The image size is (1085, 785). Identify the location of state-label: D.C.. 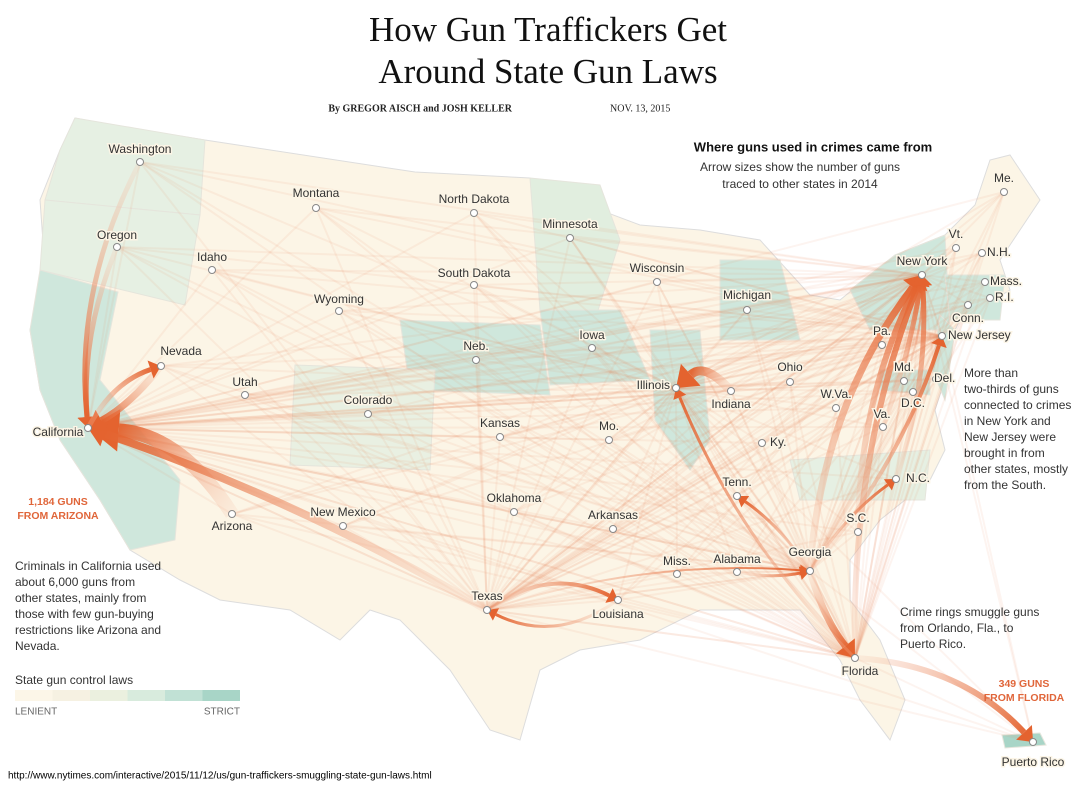
(913, 403).